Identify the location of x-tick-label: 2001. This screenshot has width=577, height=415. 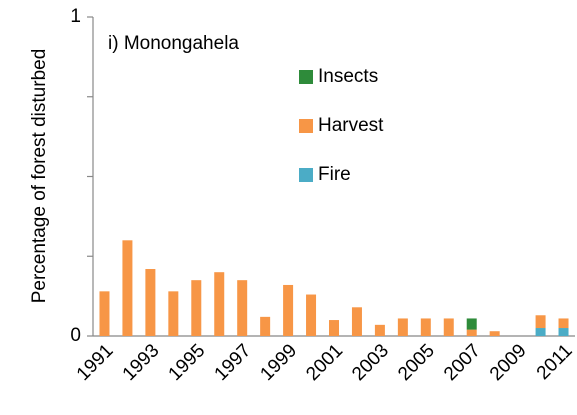
(324, 362).